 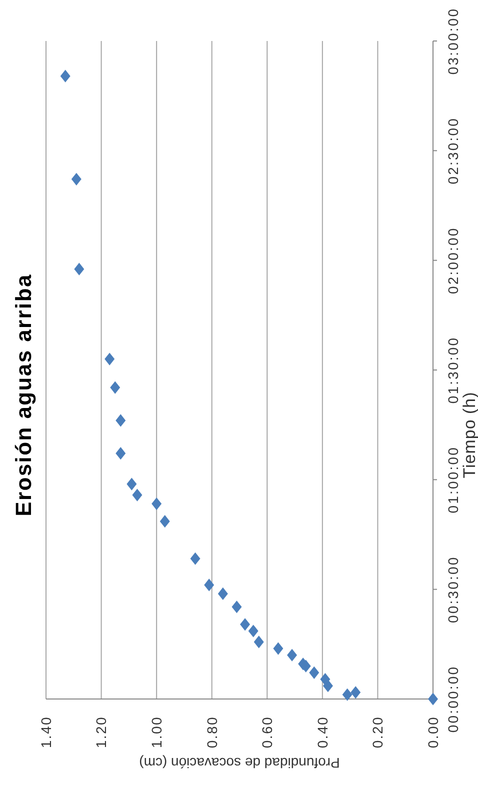 I want to click on y-tick-label: 01:00:00, so click(x=453, y=480).